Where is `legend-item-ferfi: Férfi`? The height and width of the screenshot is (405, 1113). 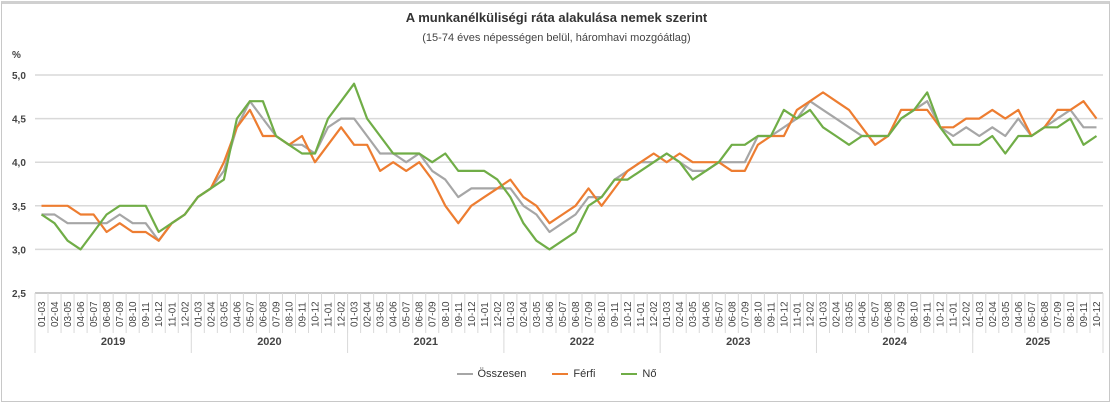
legend-item-ferfi: Férfi is located at coordinates (573, 374).